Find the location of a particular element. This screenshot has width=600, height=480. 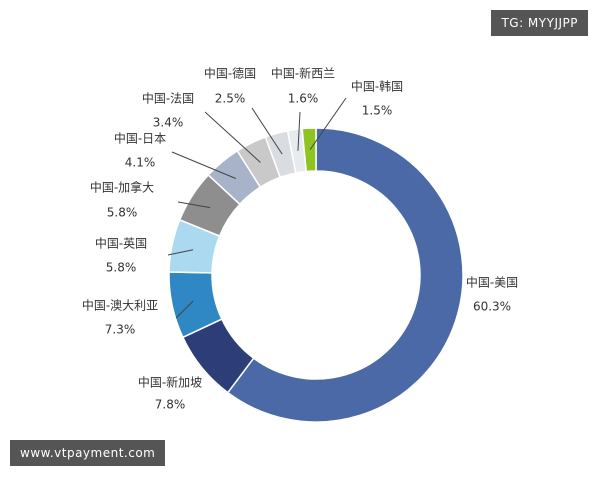

value-label: 4.1% is located at coordinates (140, 163).